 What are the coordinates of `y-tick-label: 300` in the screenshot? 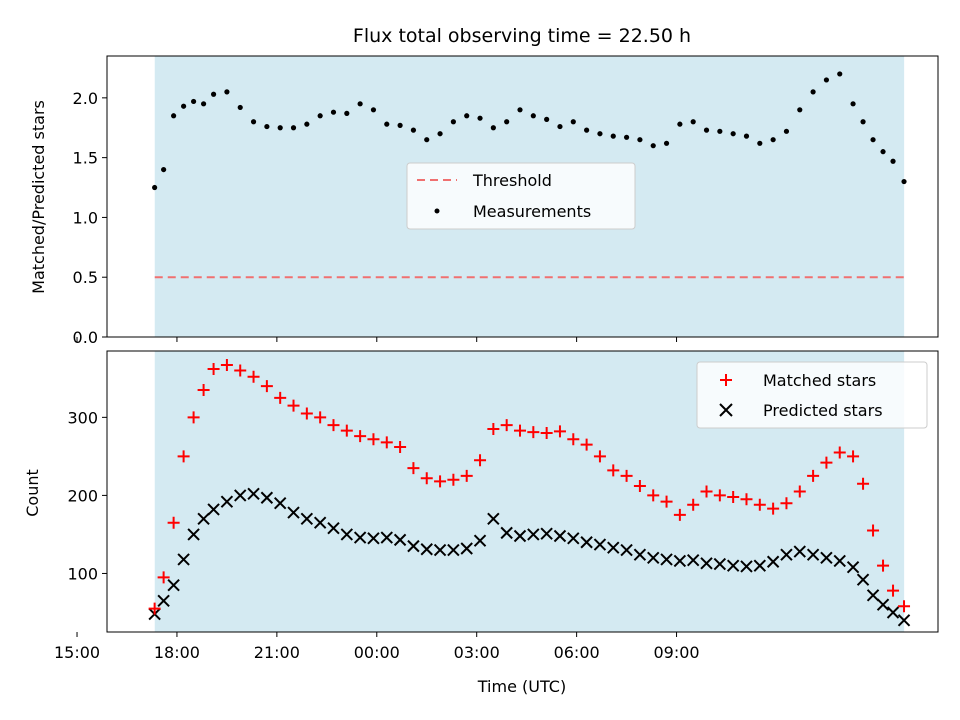 It's located at (82, 417).